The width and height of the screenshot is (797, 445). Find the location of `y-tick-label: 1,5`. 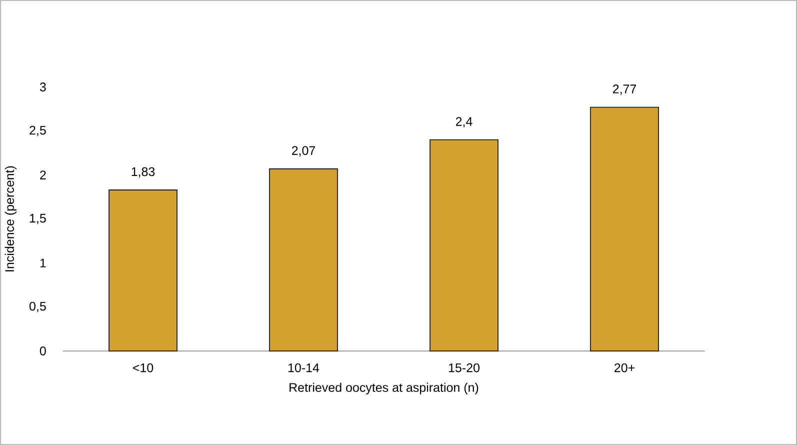

y-tick-label: 1,5 is located at coordinates (38, 219).